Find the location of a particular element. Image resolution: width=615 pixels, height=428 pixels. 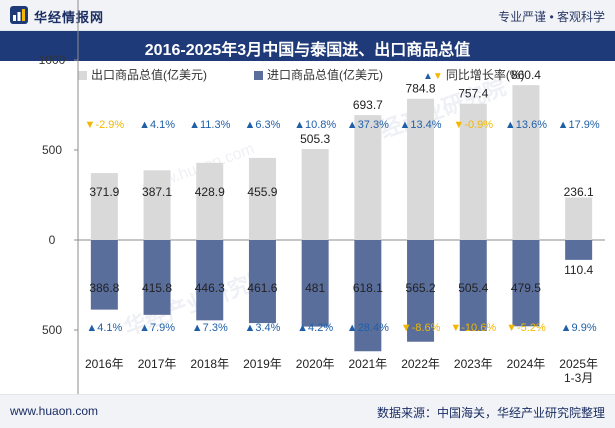

legend-label-growth: 同比增长率(%) is located at coordinates (485, 75).